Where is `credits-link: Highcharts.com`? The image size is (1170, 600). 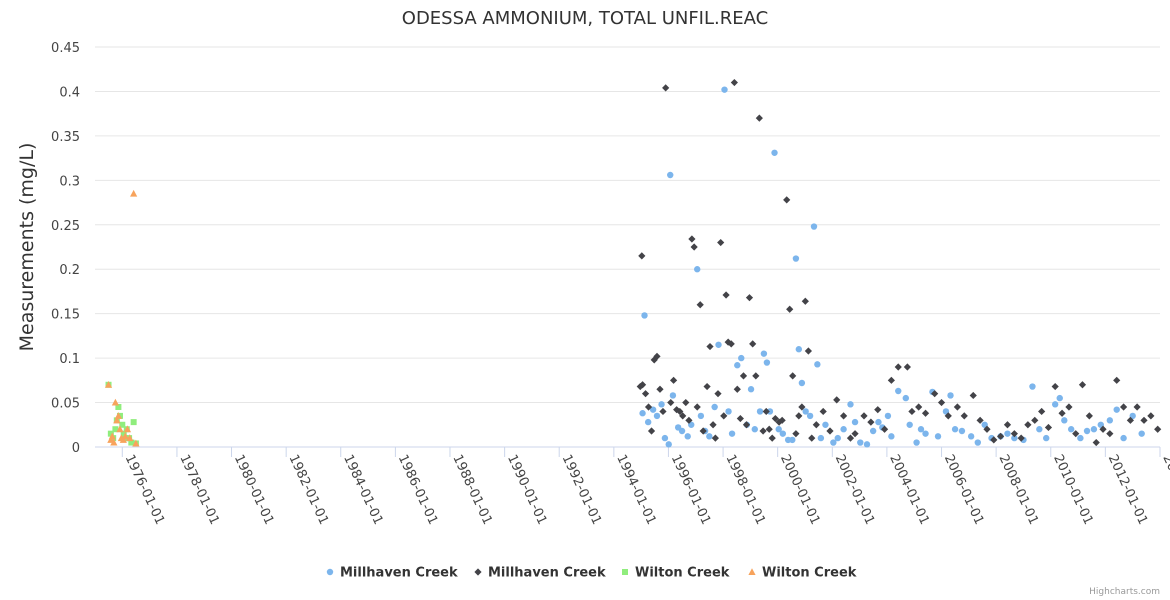 credits-link: Highcharts.com is located at coordinates (1124, 592).